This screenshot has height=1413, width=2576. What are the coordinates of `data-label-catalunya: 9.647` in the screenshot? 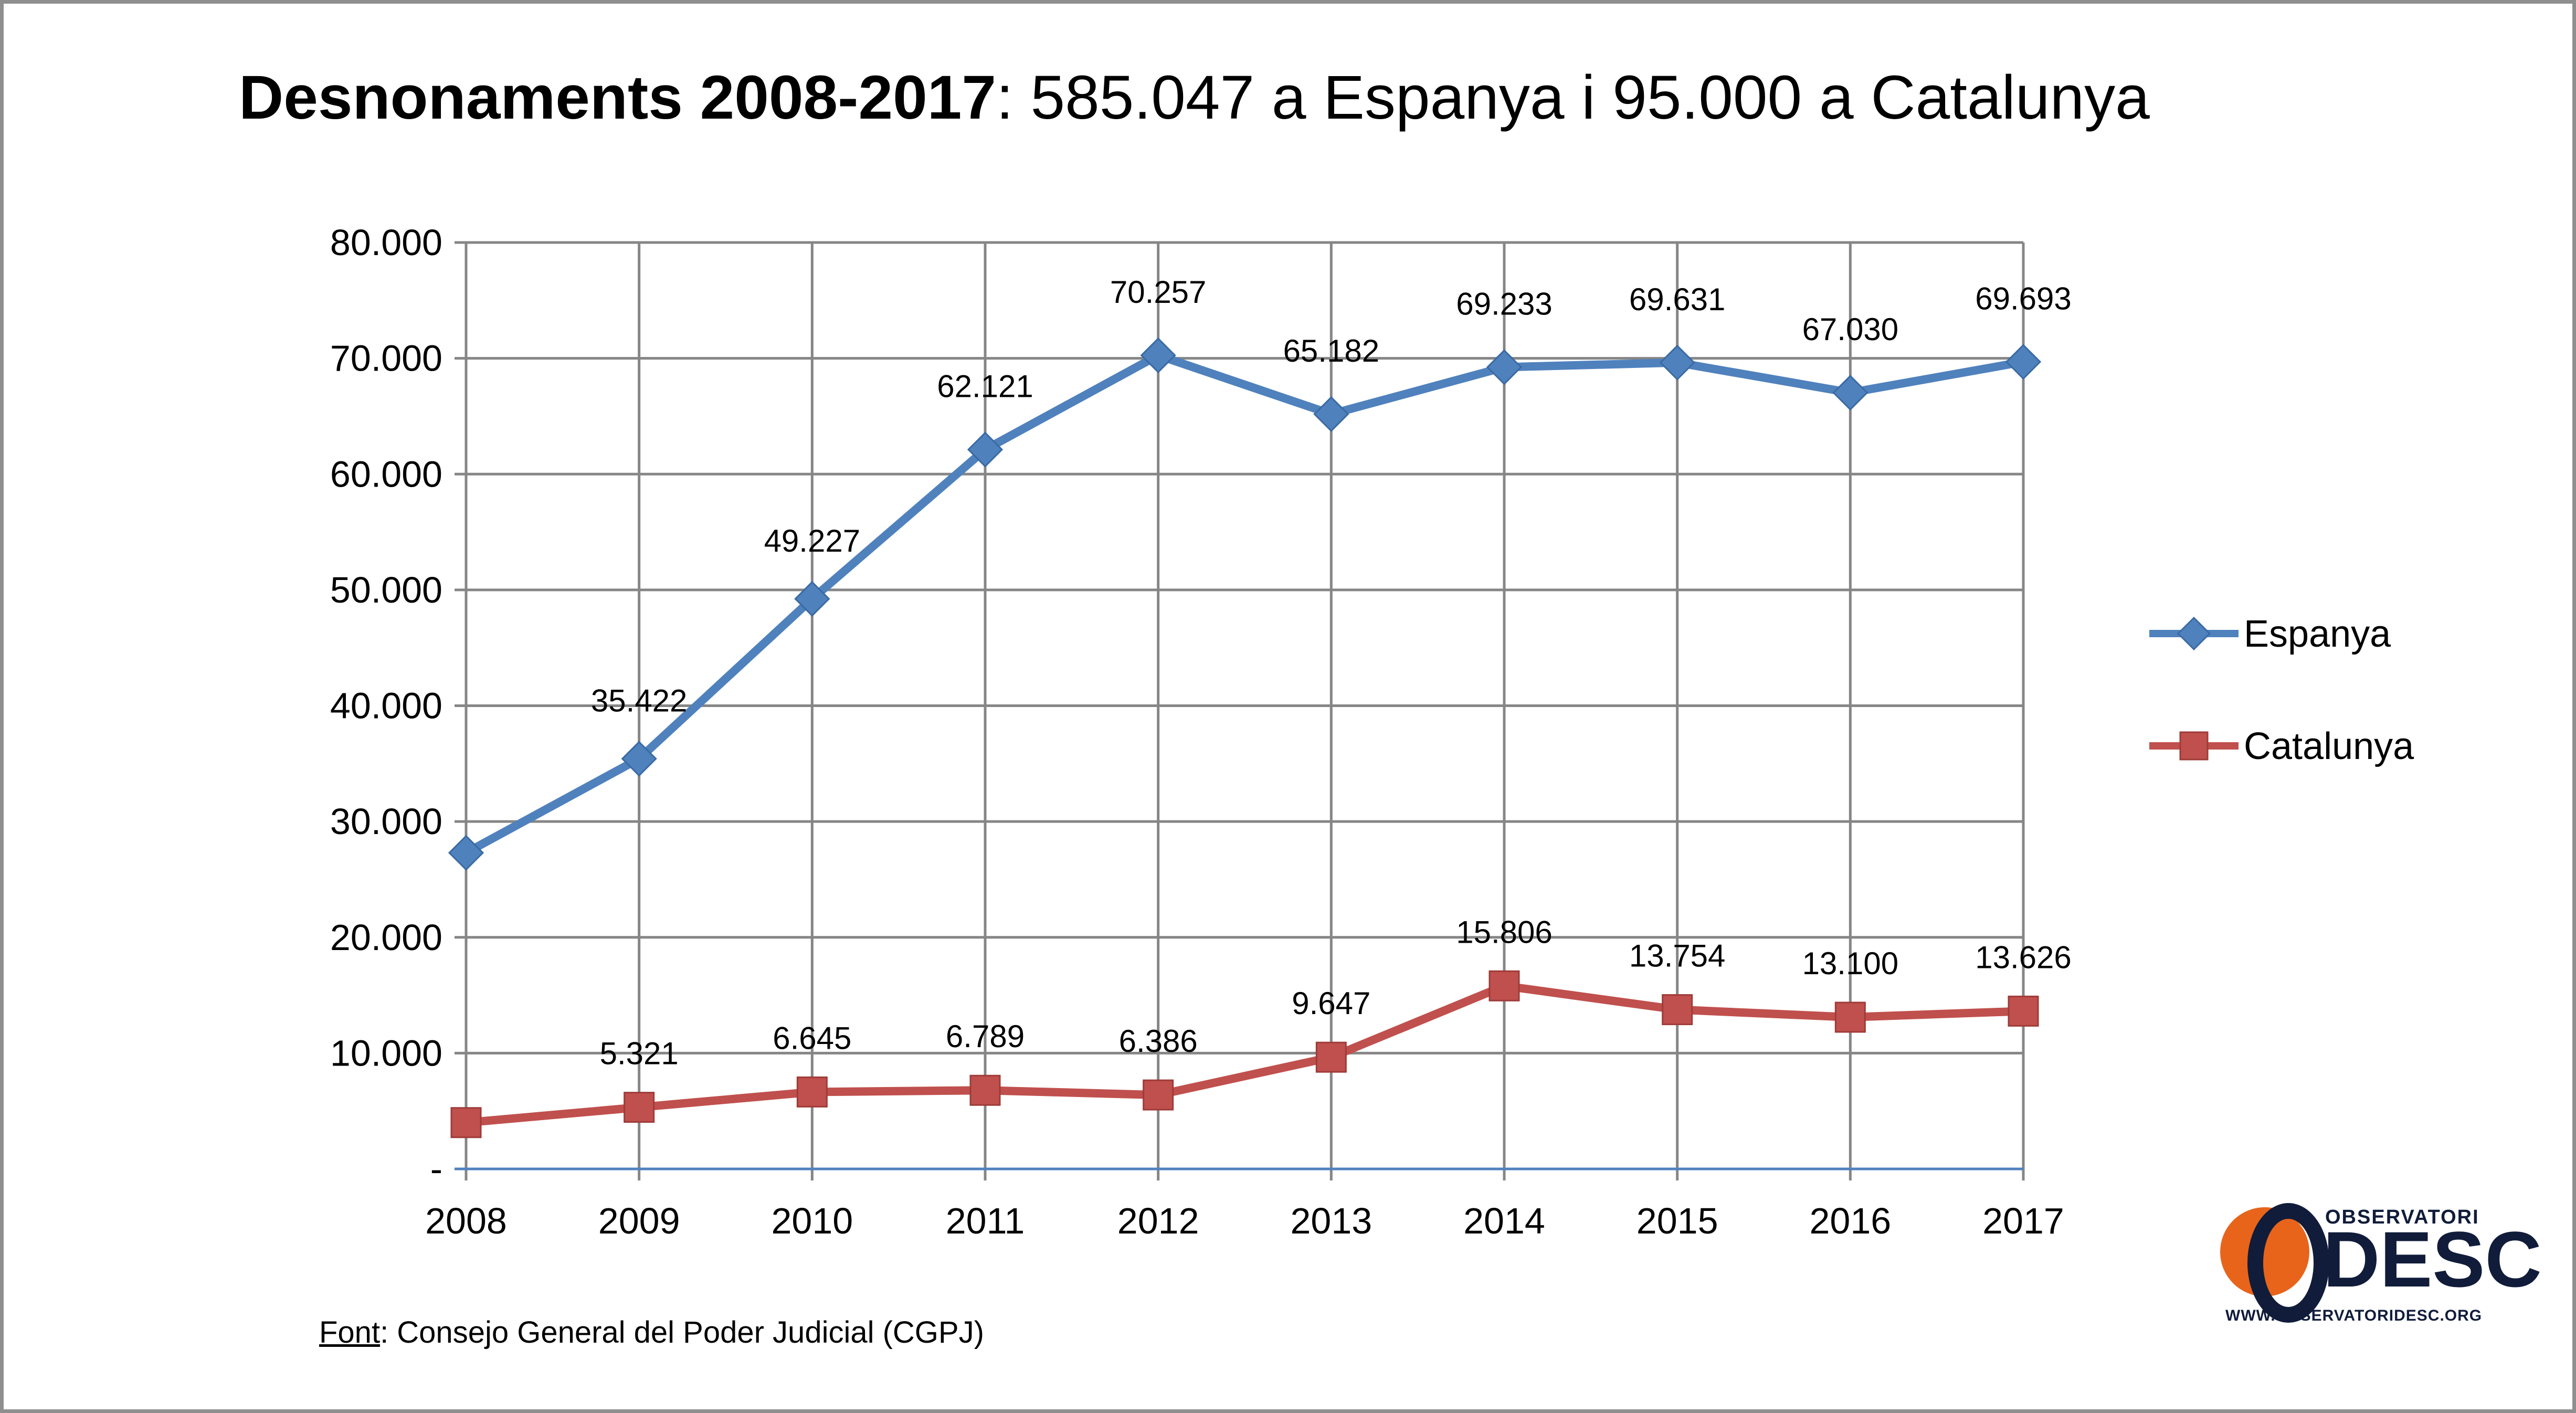 It's located at (1331, 1004).